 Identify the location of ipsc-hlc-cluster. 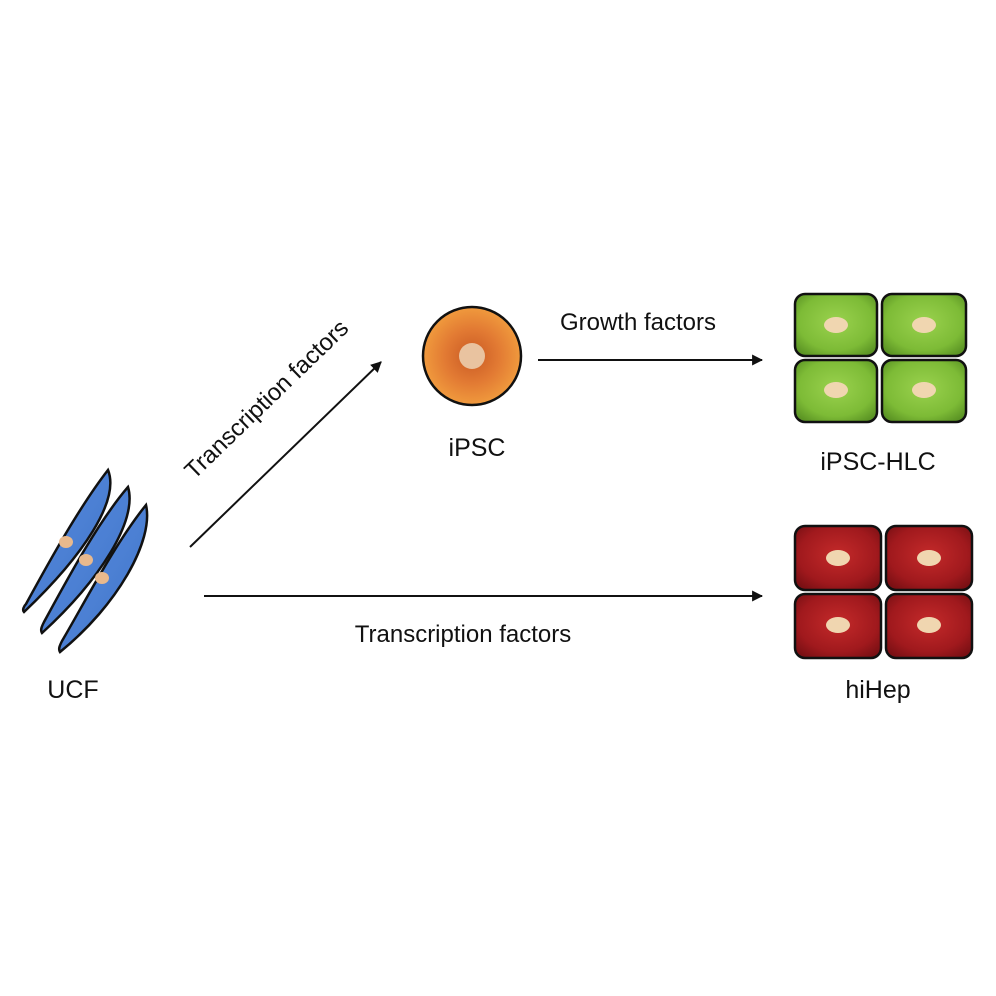
(880, 358).